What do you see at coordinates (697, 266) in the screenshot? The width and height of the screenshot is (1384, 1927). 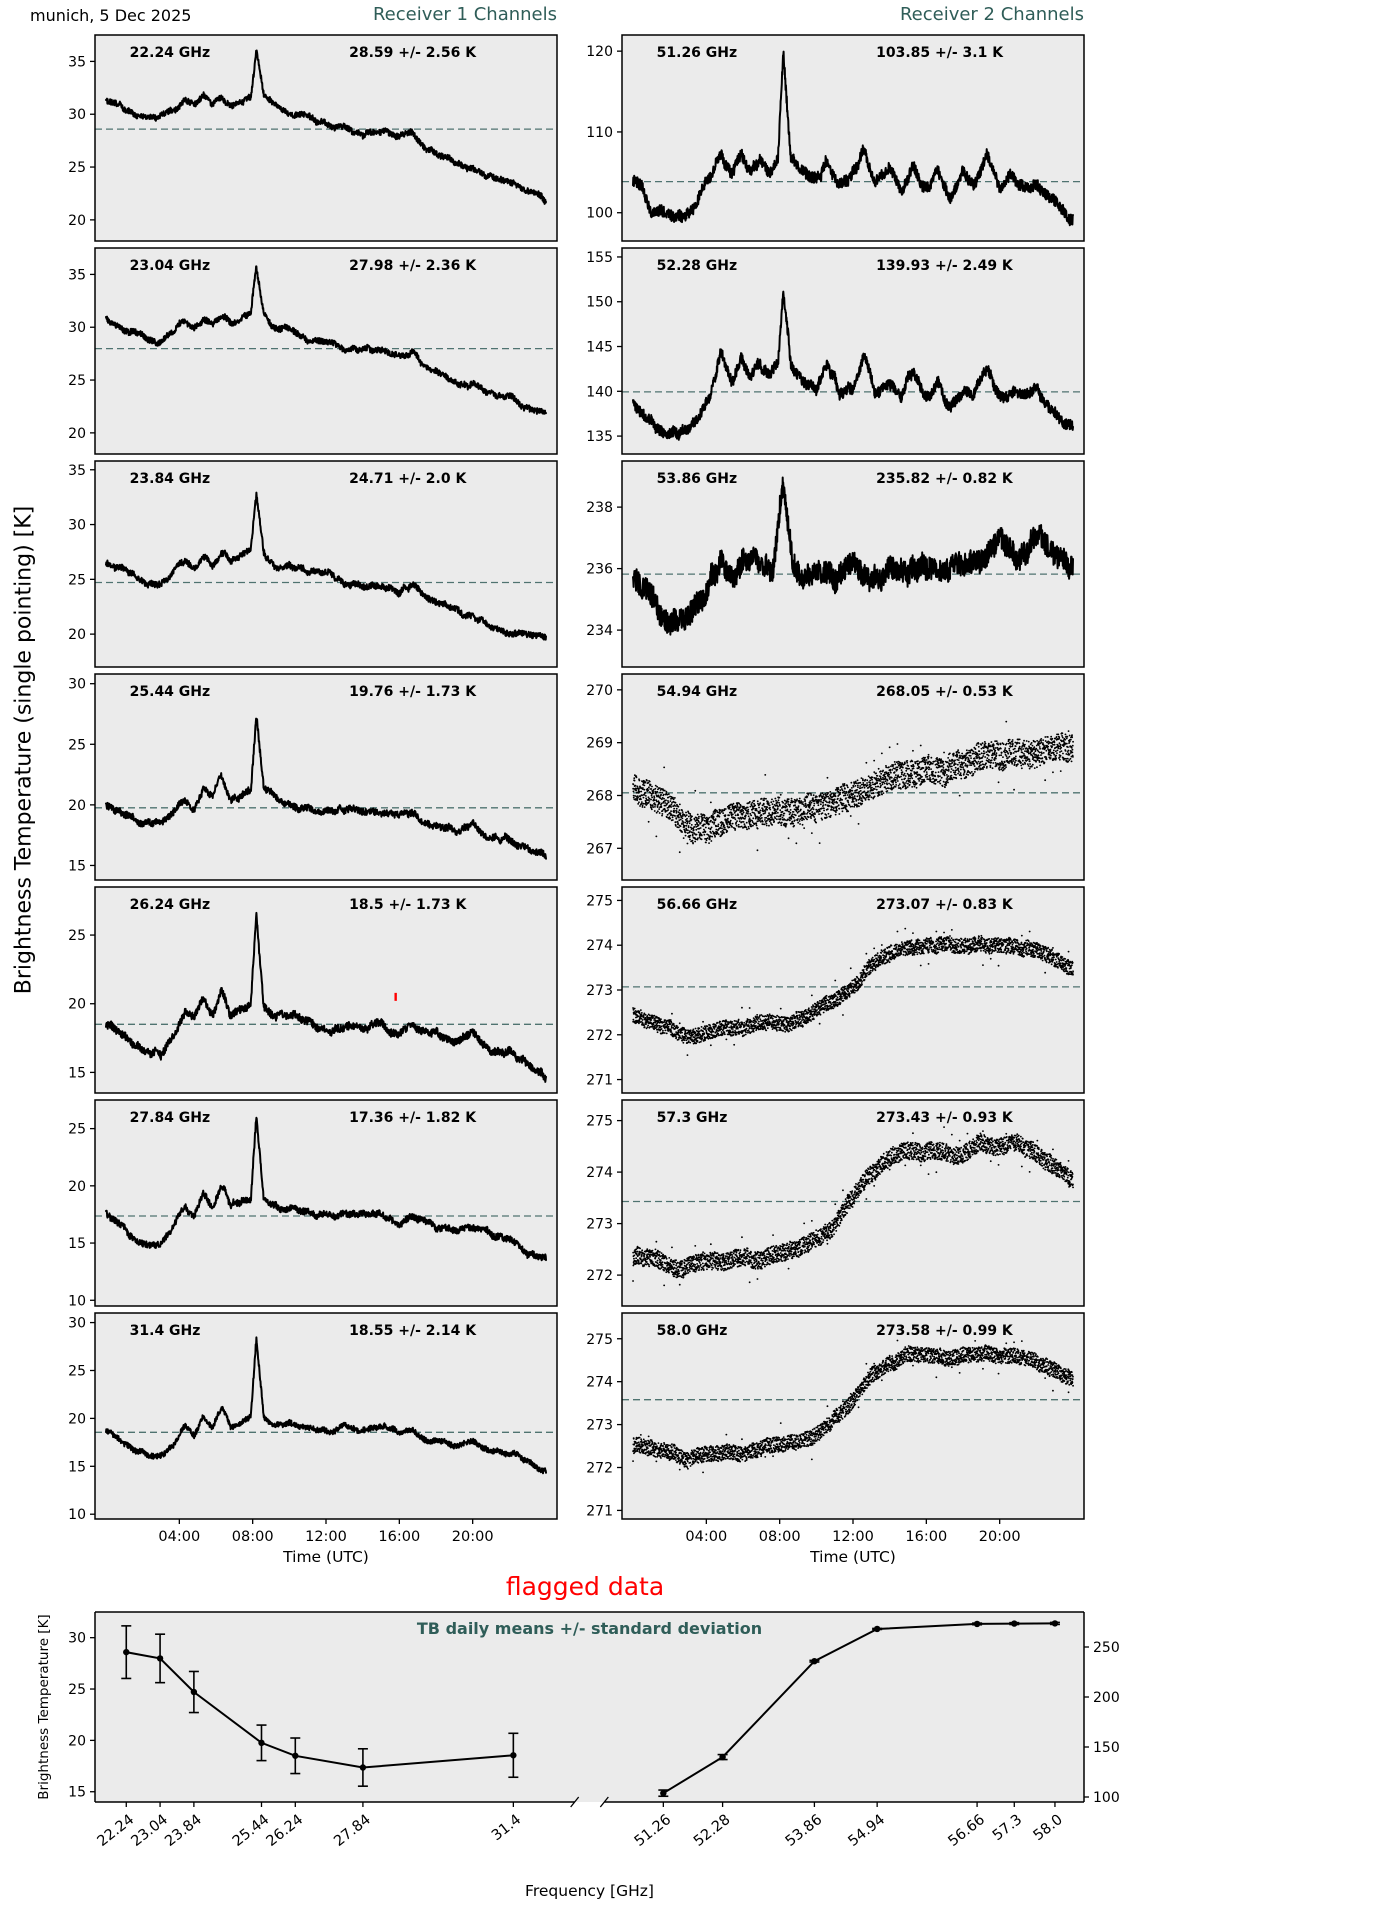 I see `panel-frequency-label: 52.28 GHz` at bounding box center [697, 266].